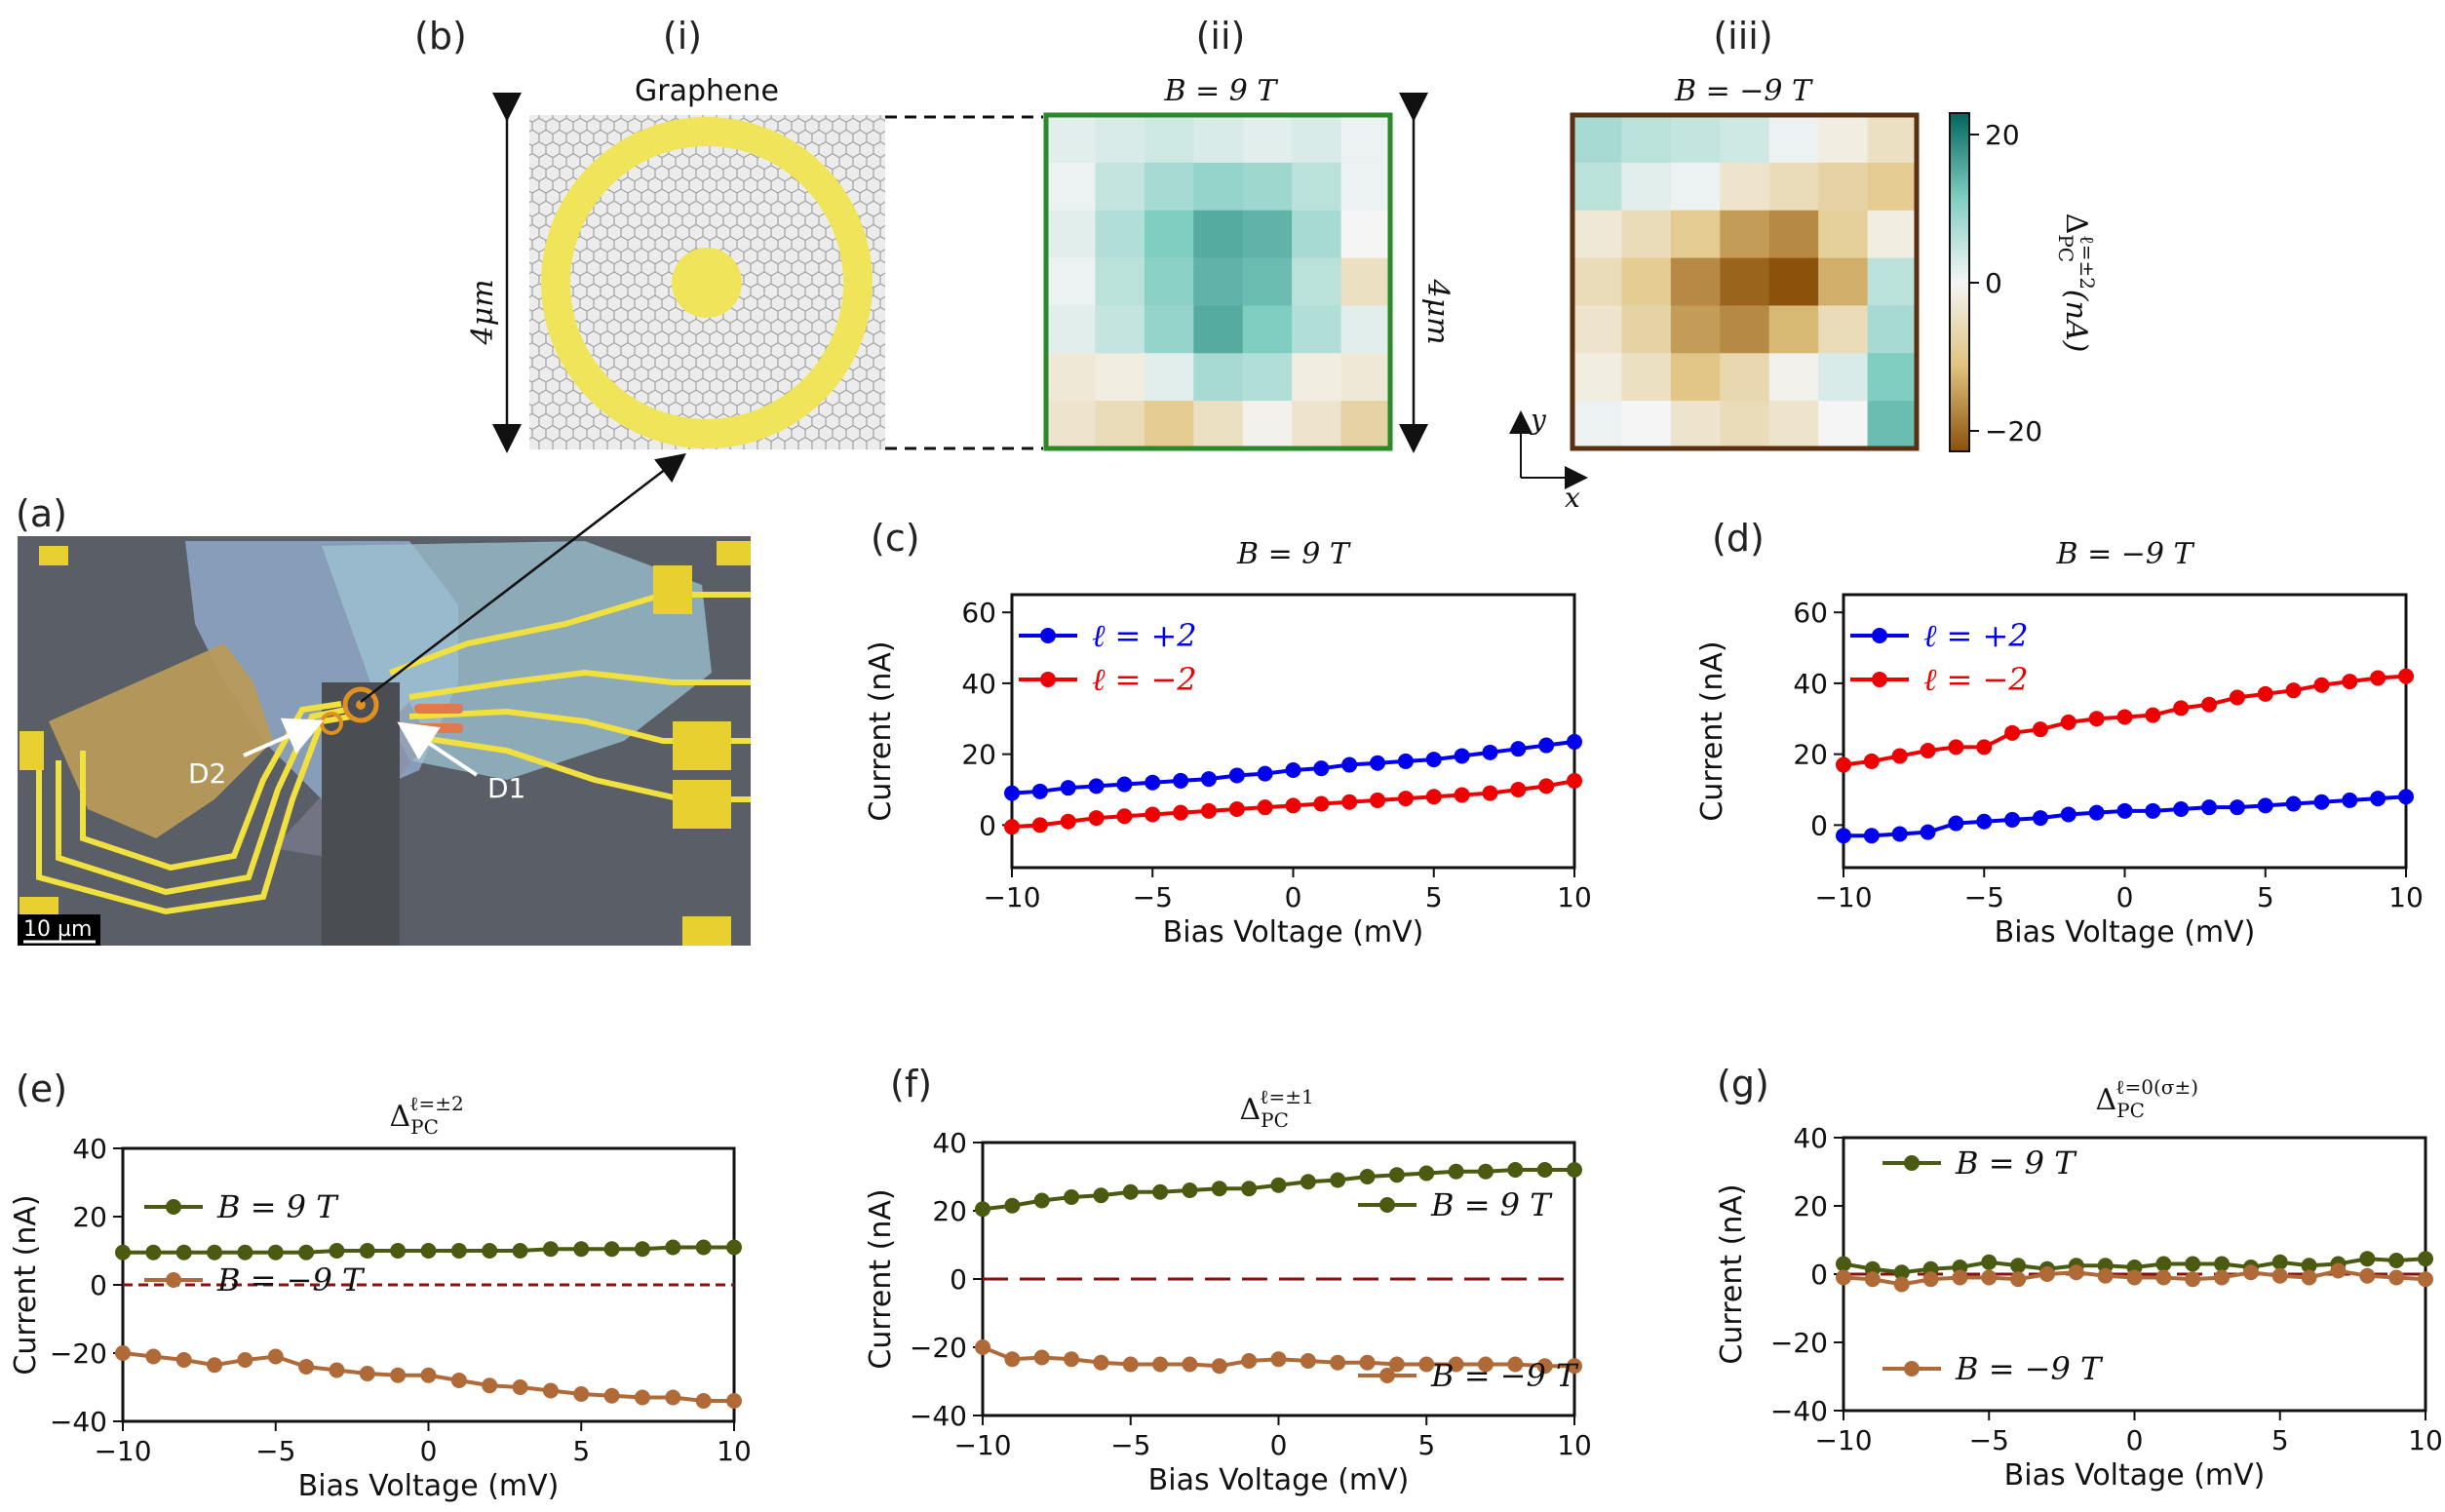 This screenshot has height=1512, width=2445. I want to click on heatmap-ii-title: B = 9 T, so click(1221, 91).